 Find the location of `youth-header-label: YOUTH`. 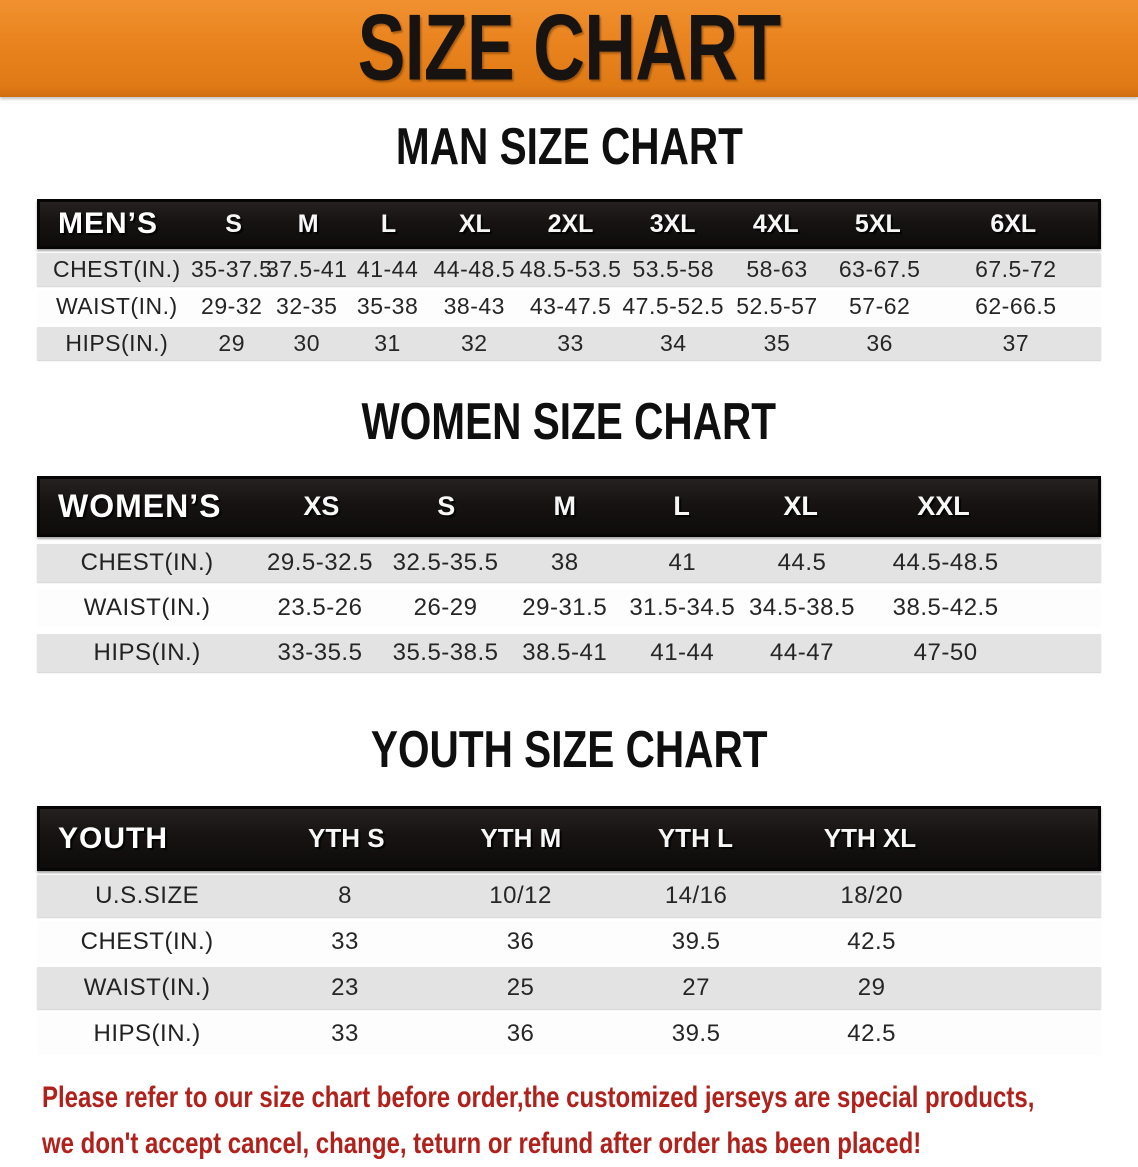

youth-header-label: YOUTH is located at coordinates (113, 838).